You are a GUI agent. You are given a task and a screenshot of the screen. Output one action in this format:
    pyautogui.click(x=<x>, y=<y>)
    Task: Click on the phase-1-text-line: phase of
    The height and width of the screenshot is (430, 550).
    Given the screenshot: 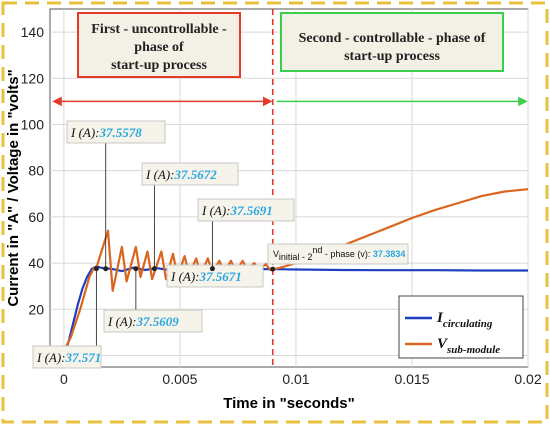 What is the action you would take?
    pyautogui.click(x=159, y=47)
    